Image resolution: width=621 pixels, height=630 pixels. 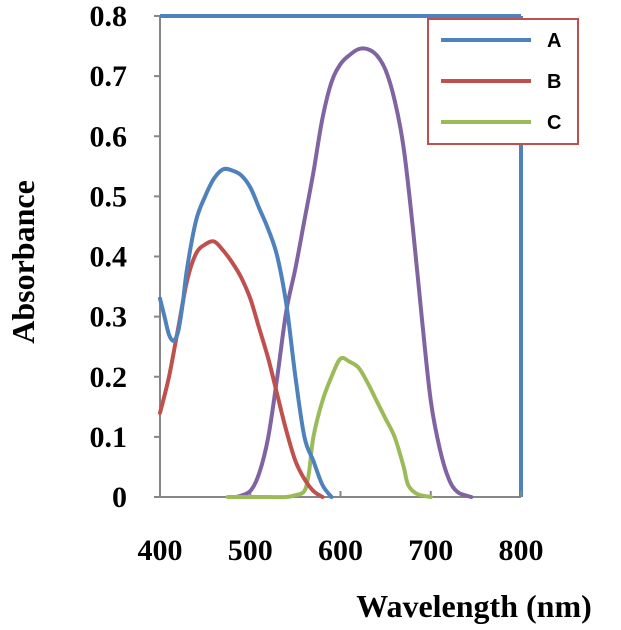 What do you see at coordinates (23, 262) in the screenshot?
I see `y-axis-label: Absorbance` at bounding box center [23, 262].